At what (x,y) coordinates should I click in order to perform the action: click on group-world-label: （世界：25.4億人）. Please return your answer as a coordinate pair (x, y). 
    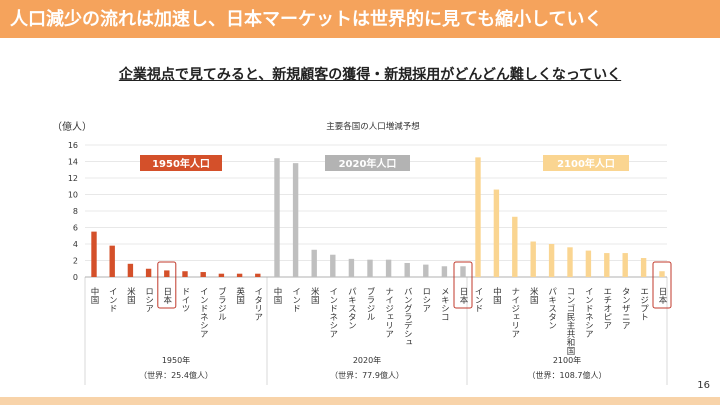
    Looking at the image, I should click on (176, 375).